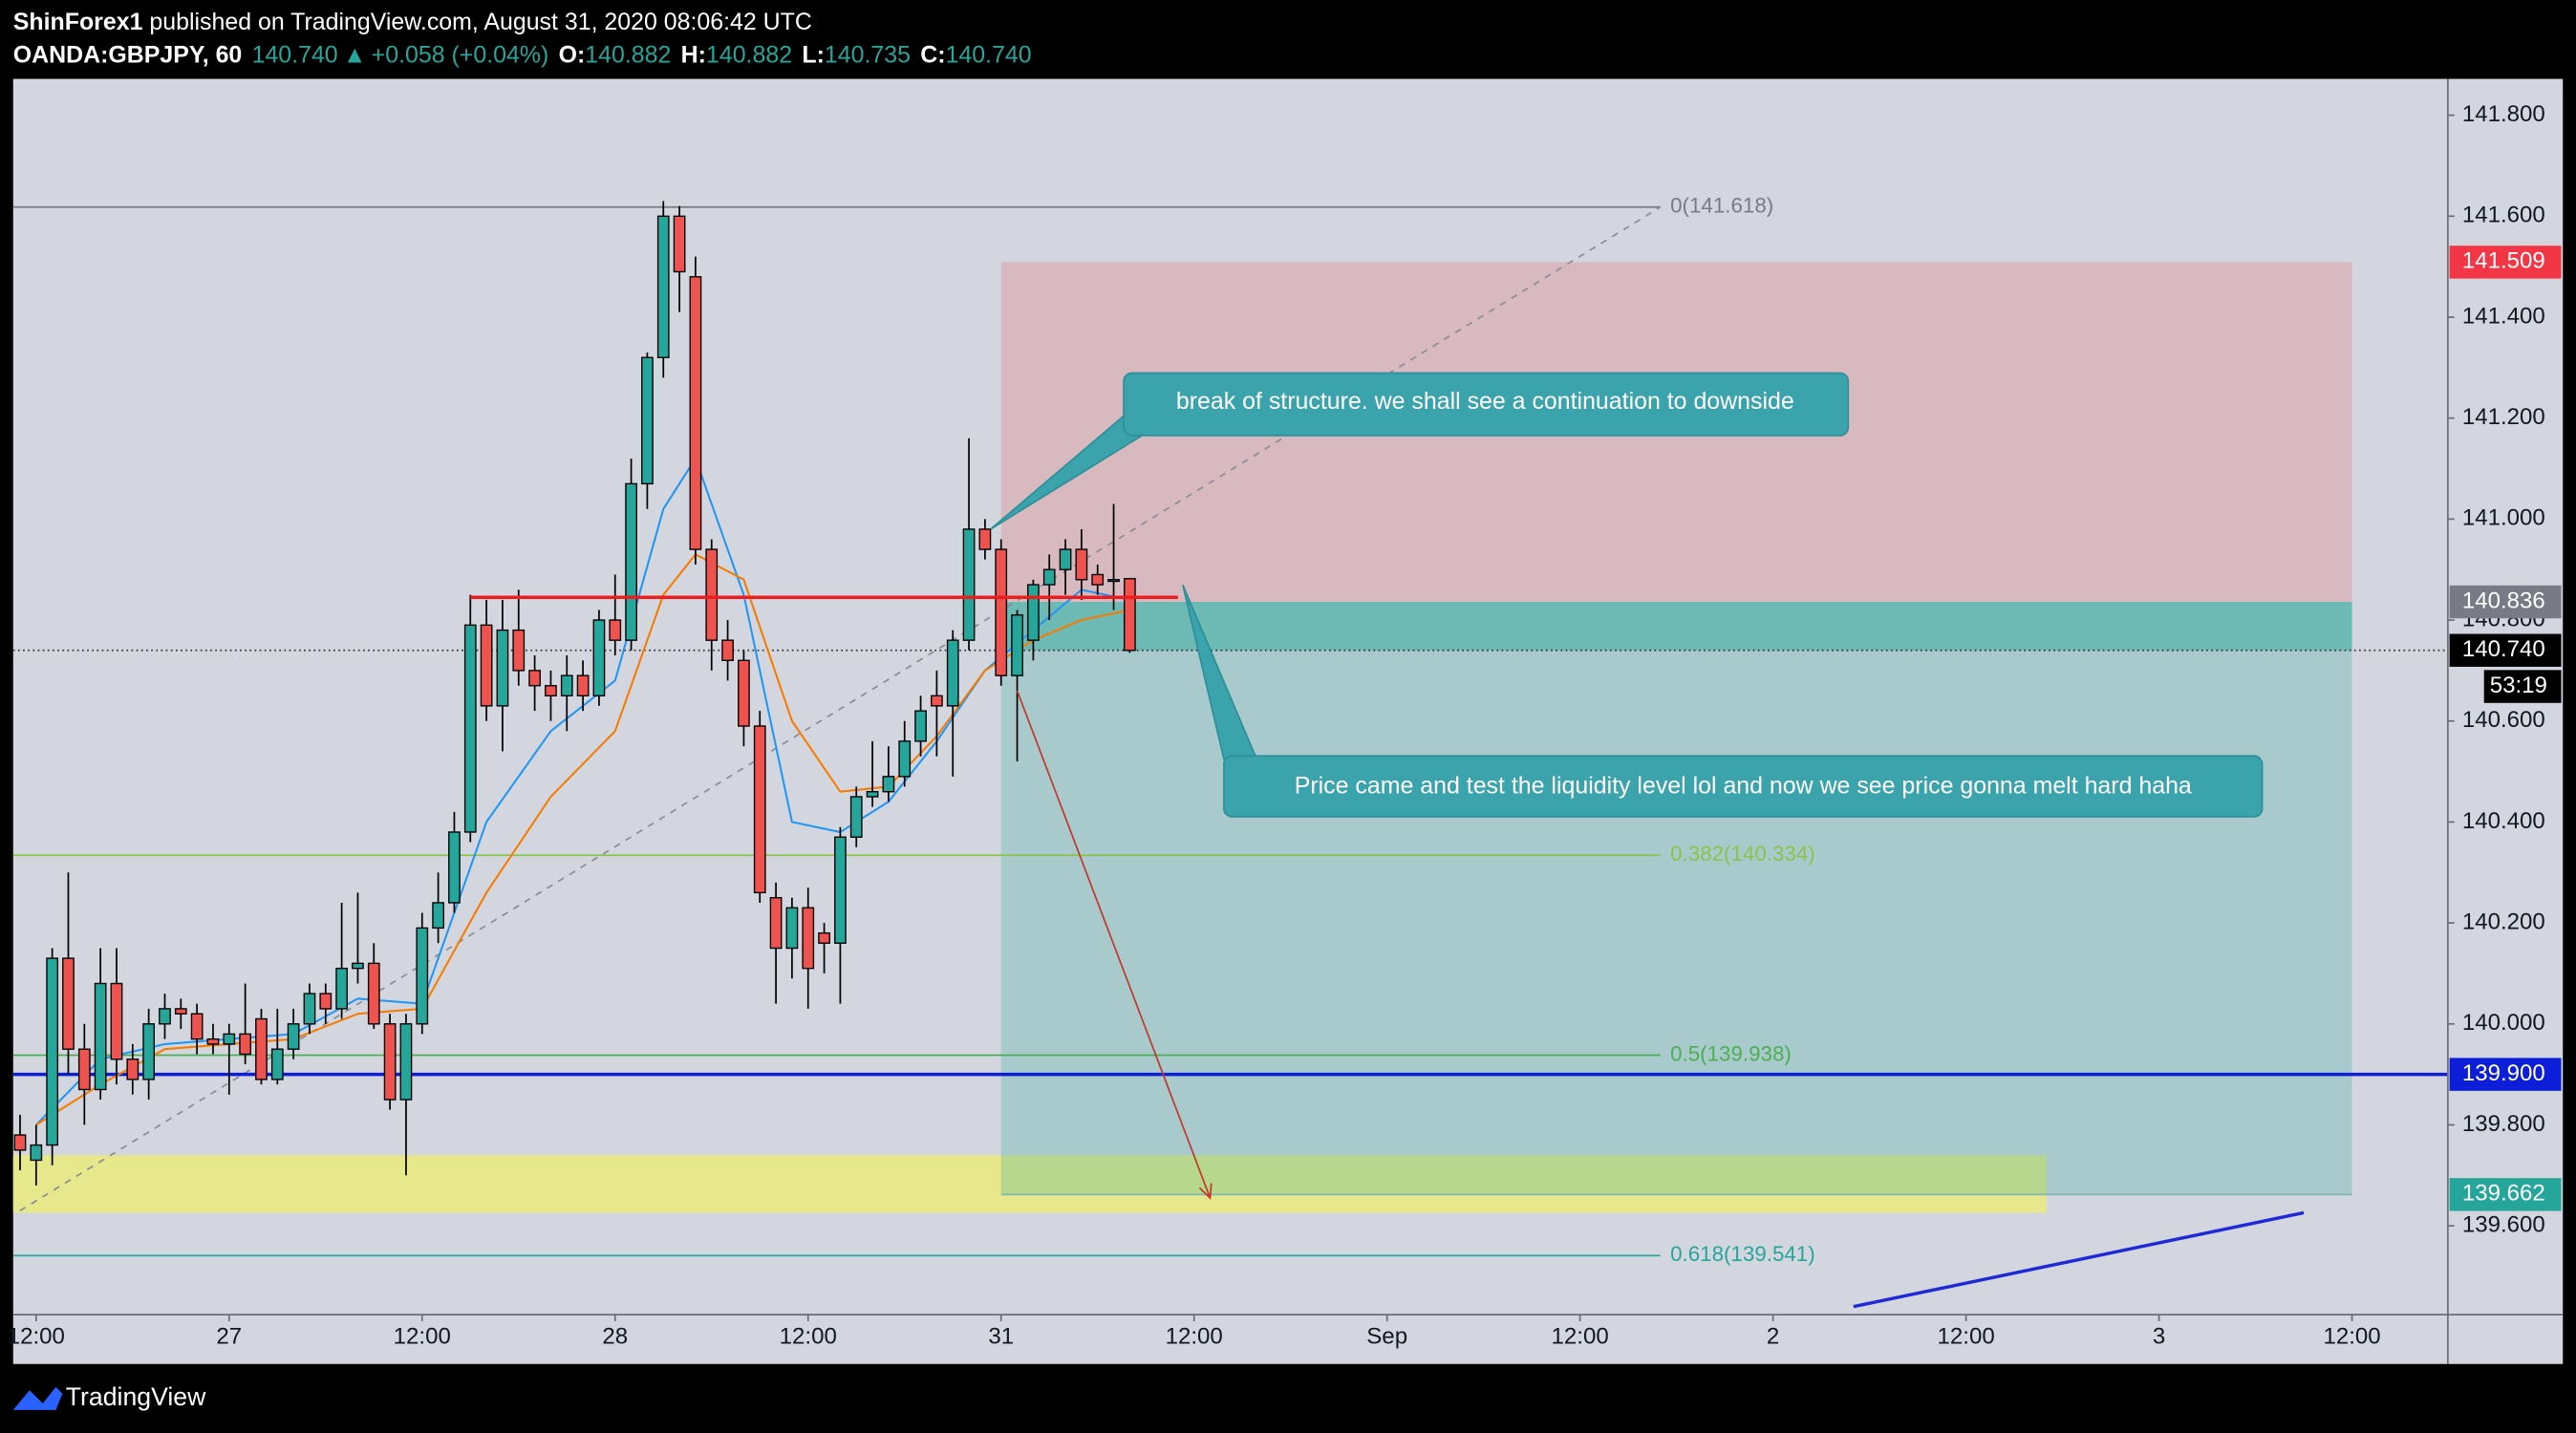 The height and width of the screenshot is (1433, 2576). I want to click on countdown: 53:19, so click(2518, 686).